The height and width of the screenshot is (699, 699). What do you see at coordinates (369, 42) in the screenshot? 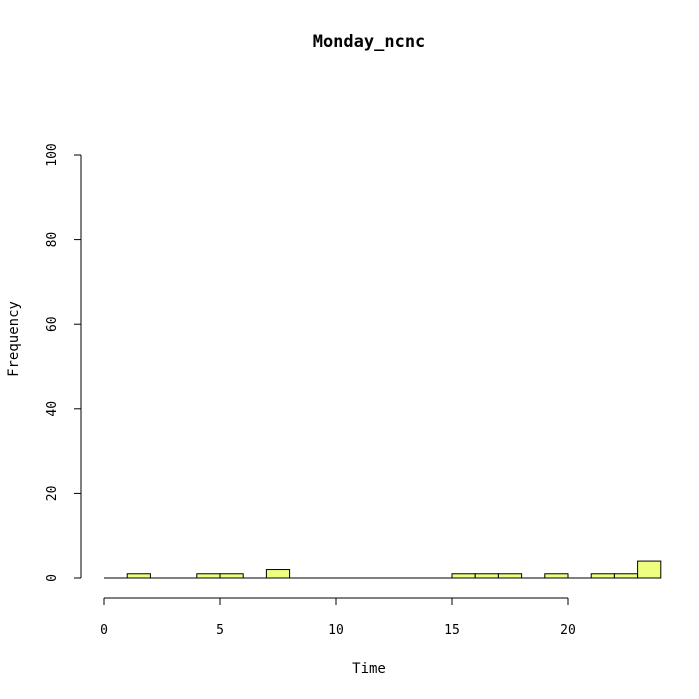
I see `chart-title: Monday_ncnc` at bounding box center [369, 42].